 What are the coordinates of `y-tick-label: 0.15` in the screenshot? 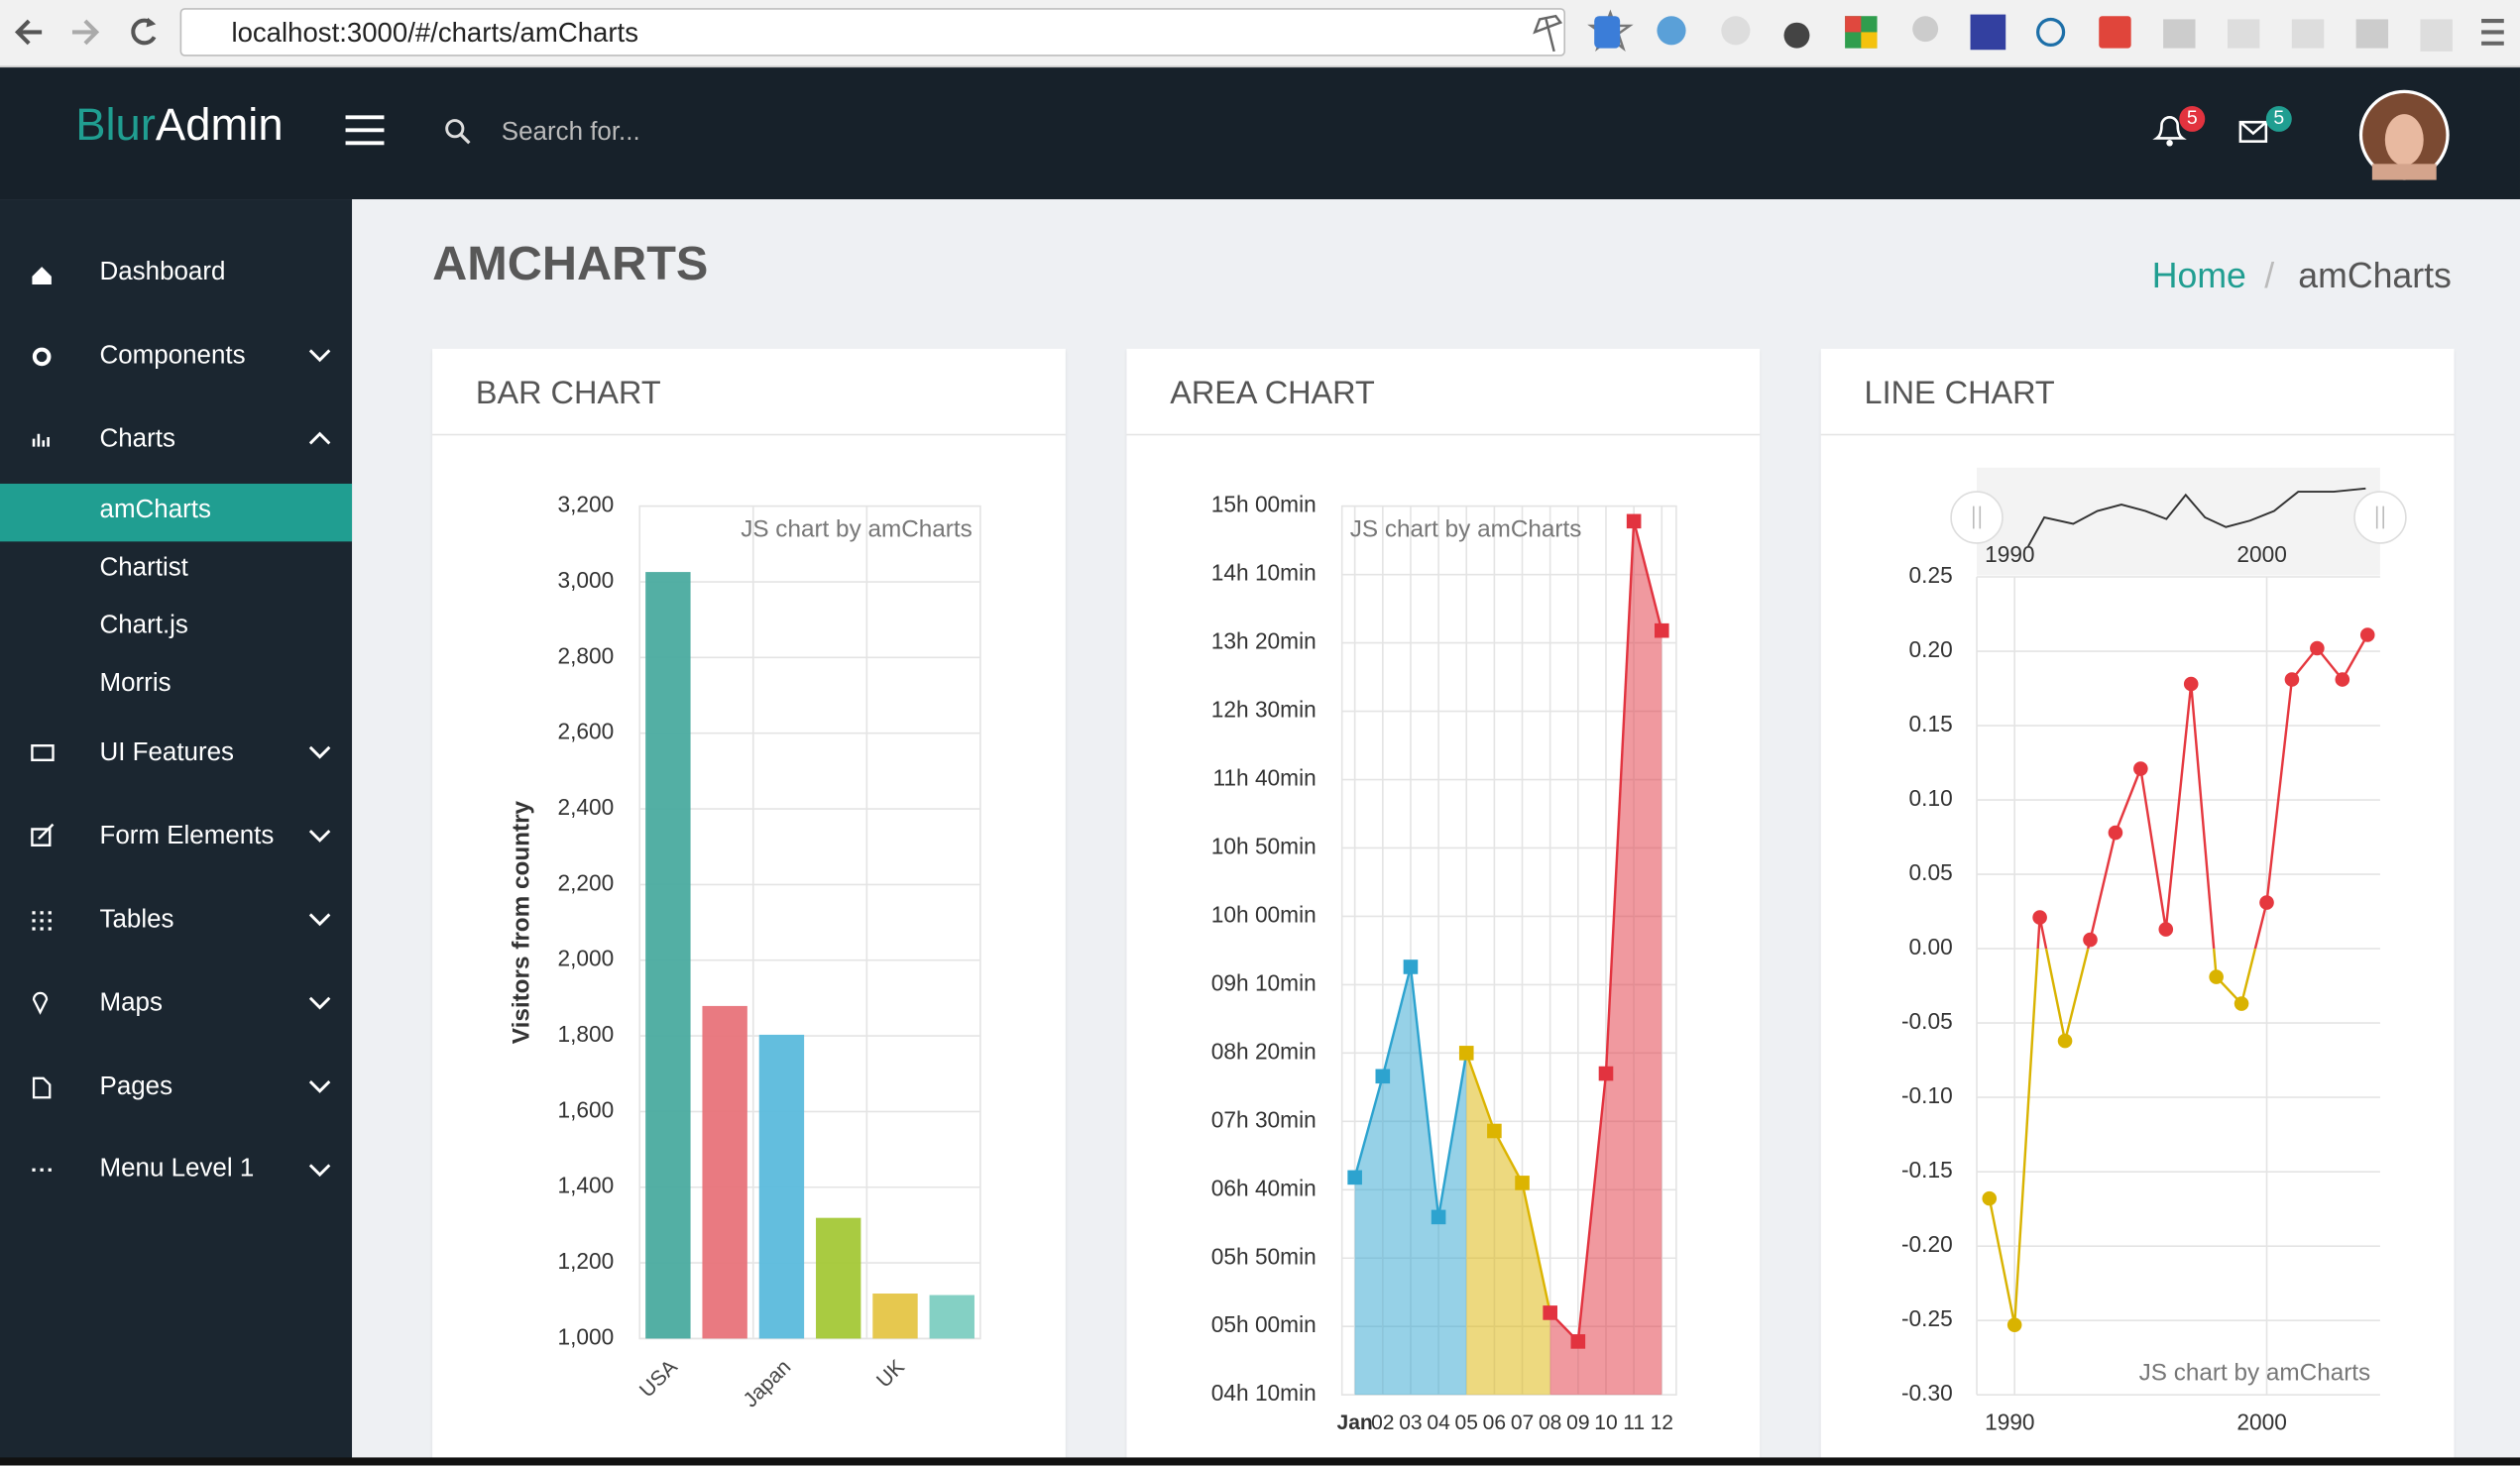 It's located at (1931, 723).